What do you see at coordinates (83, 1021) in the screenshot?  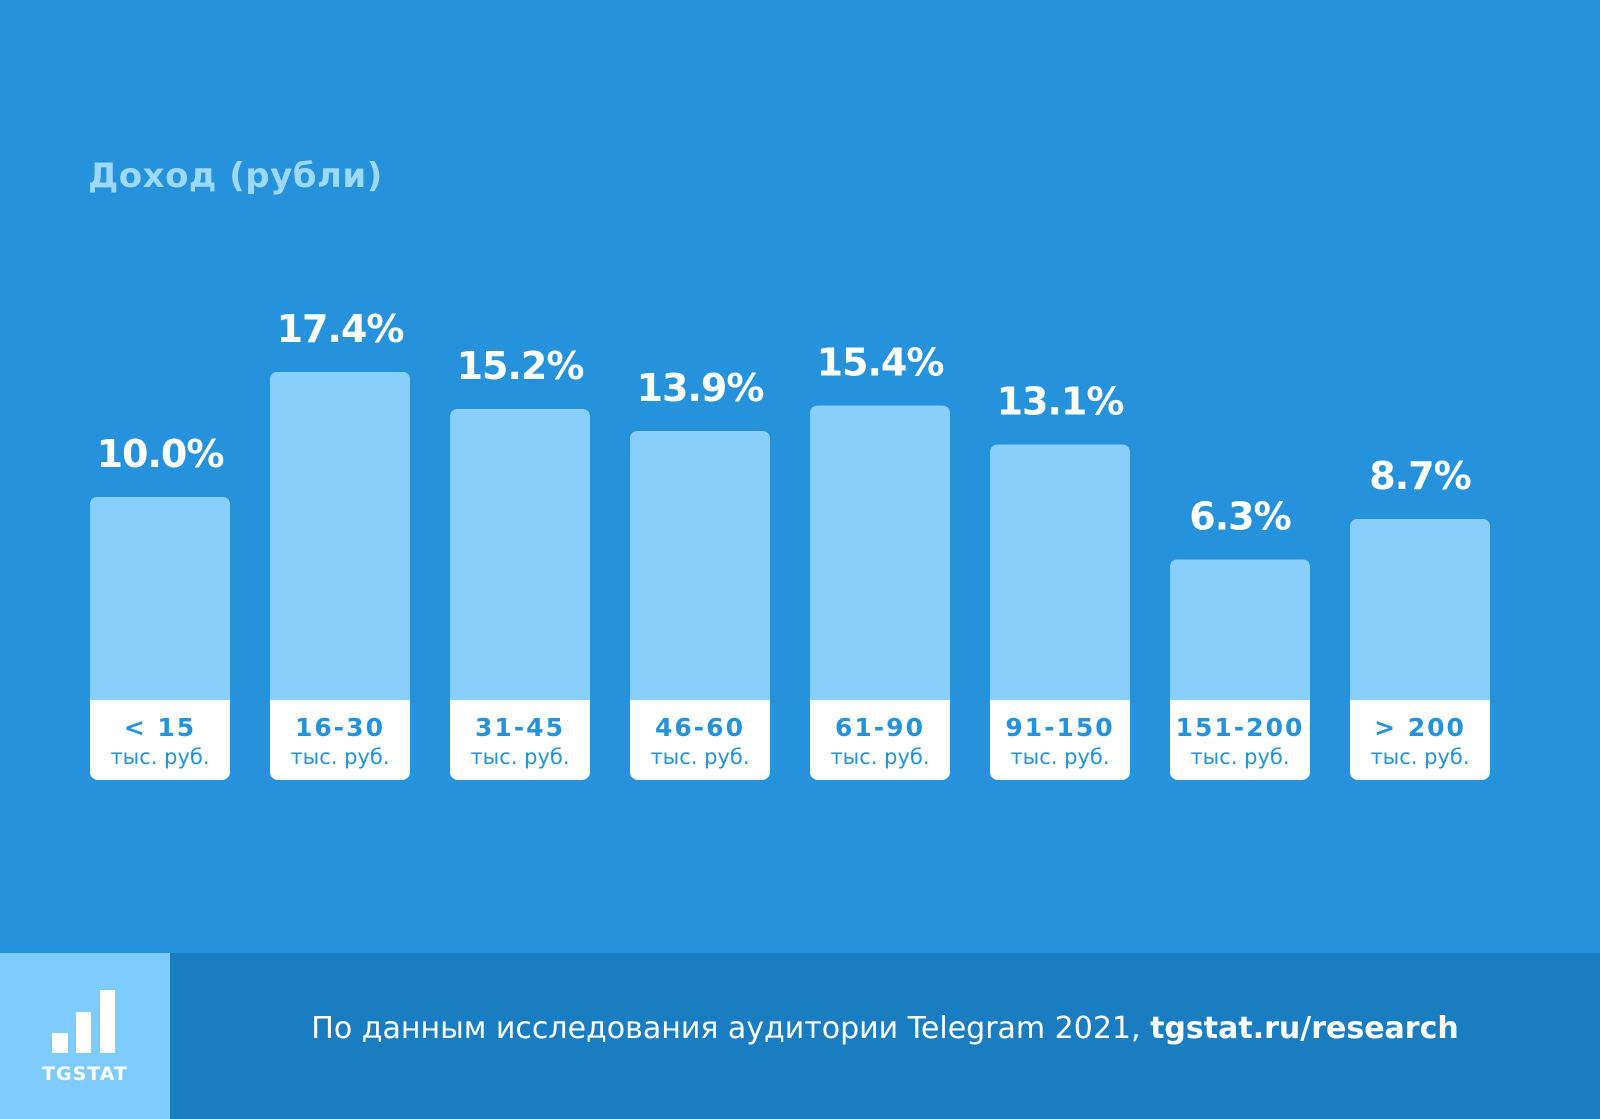 I see `bar-chart-logo-icon` at bounding box center [83, 1021].